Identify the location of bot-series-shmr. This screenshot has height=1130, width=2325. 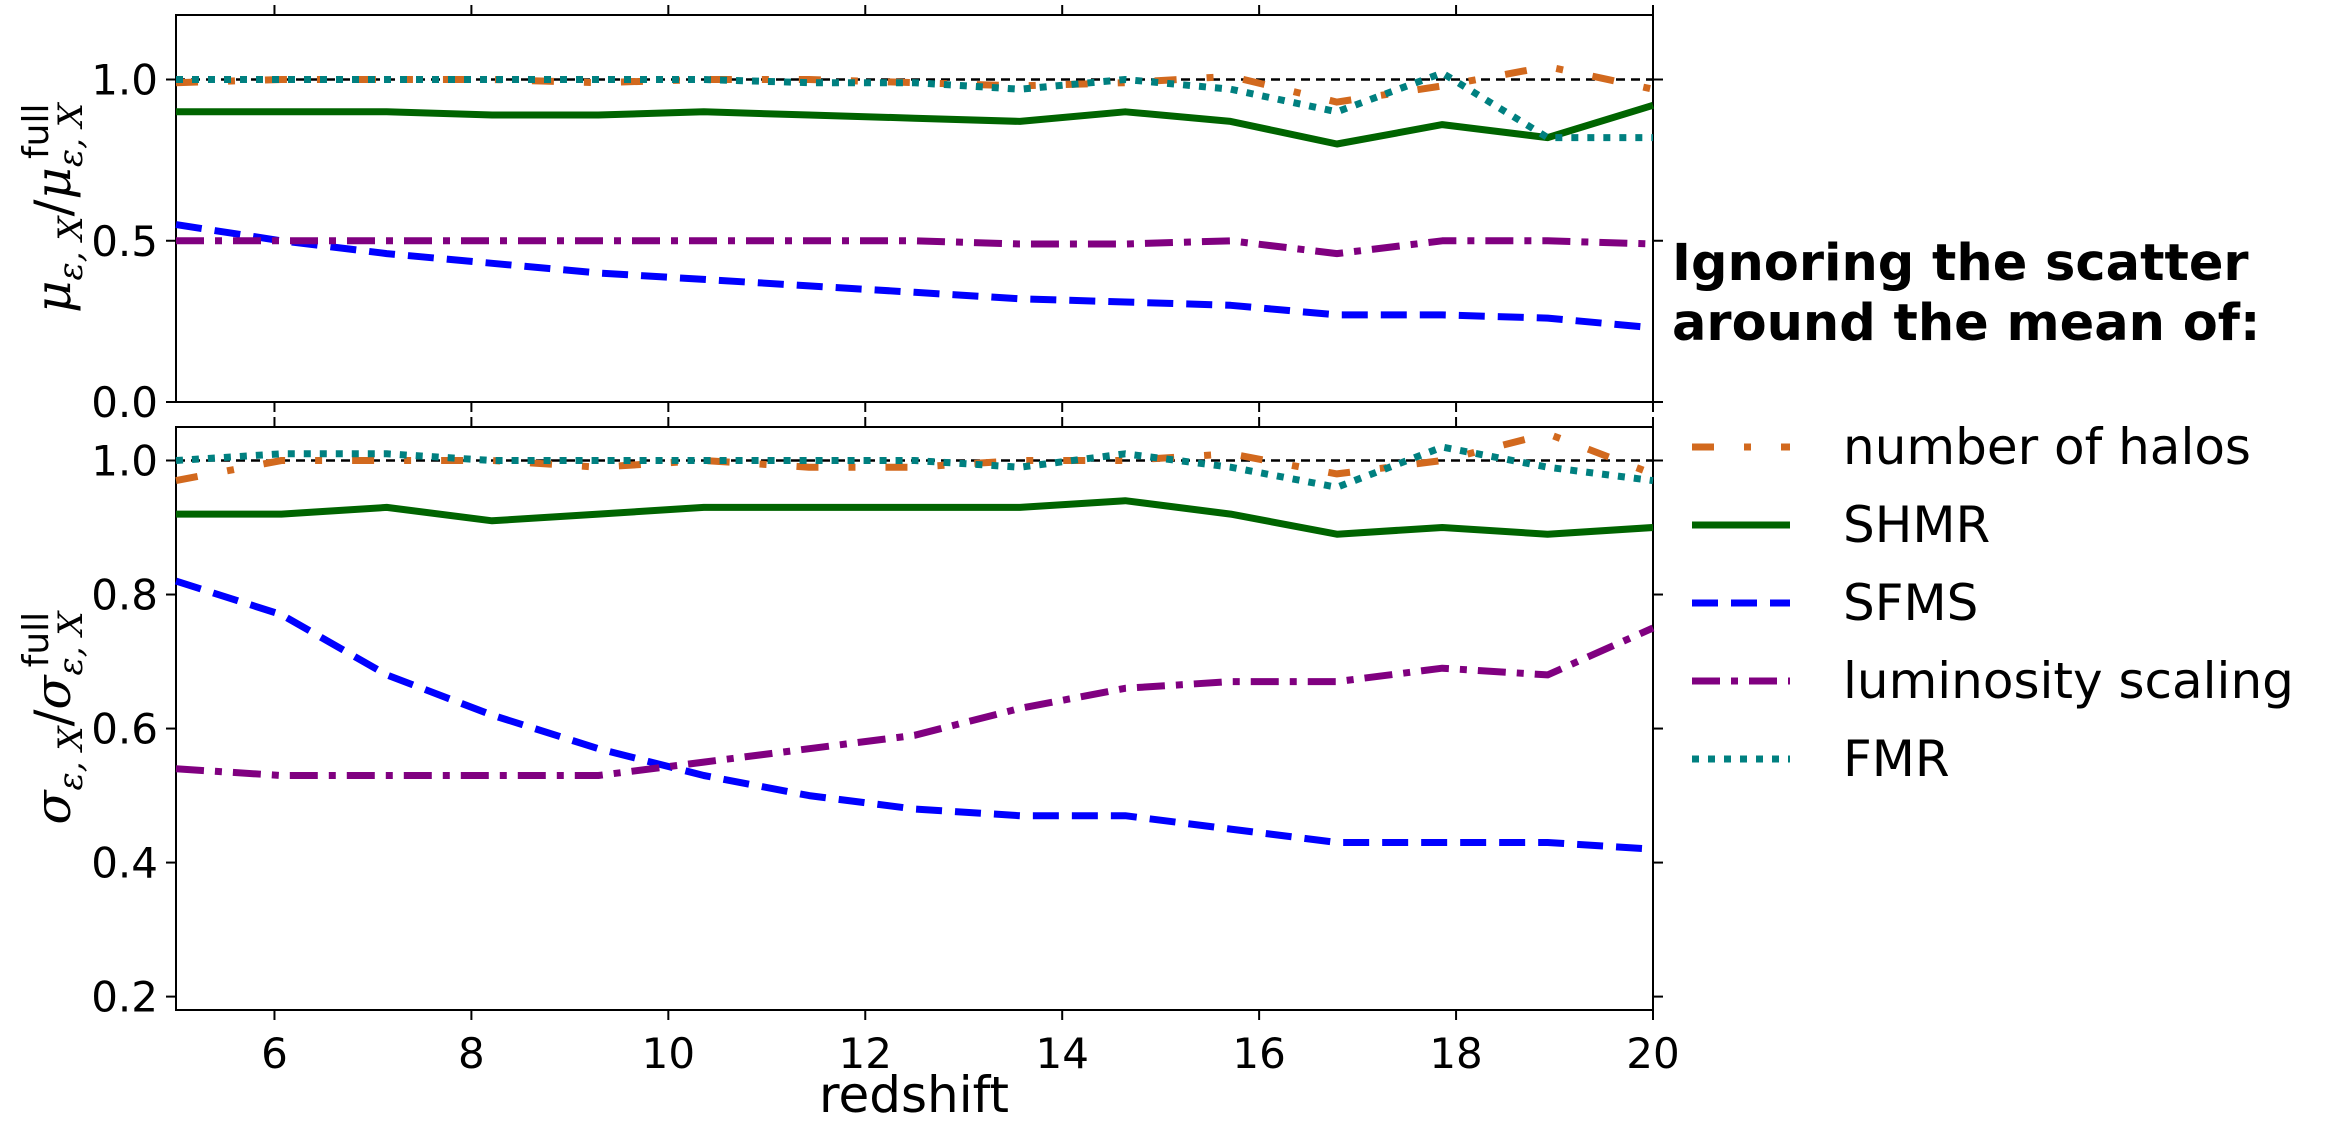
(915, 517).